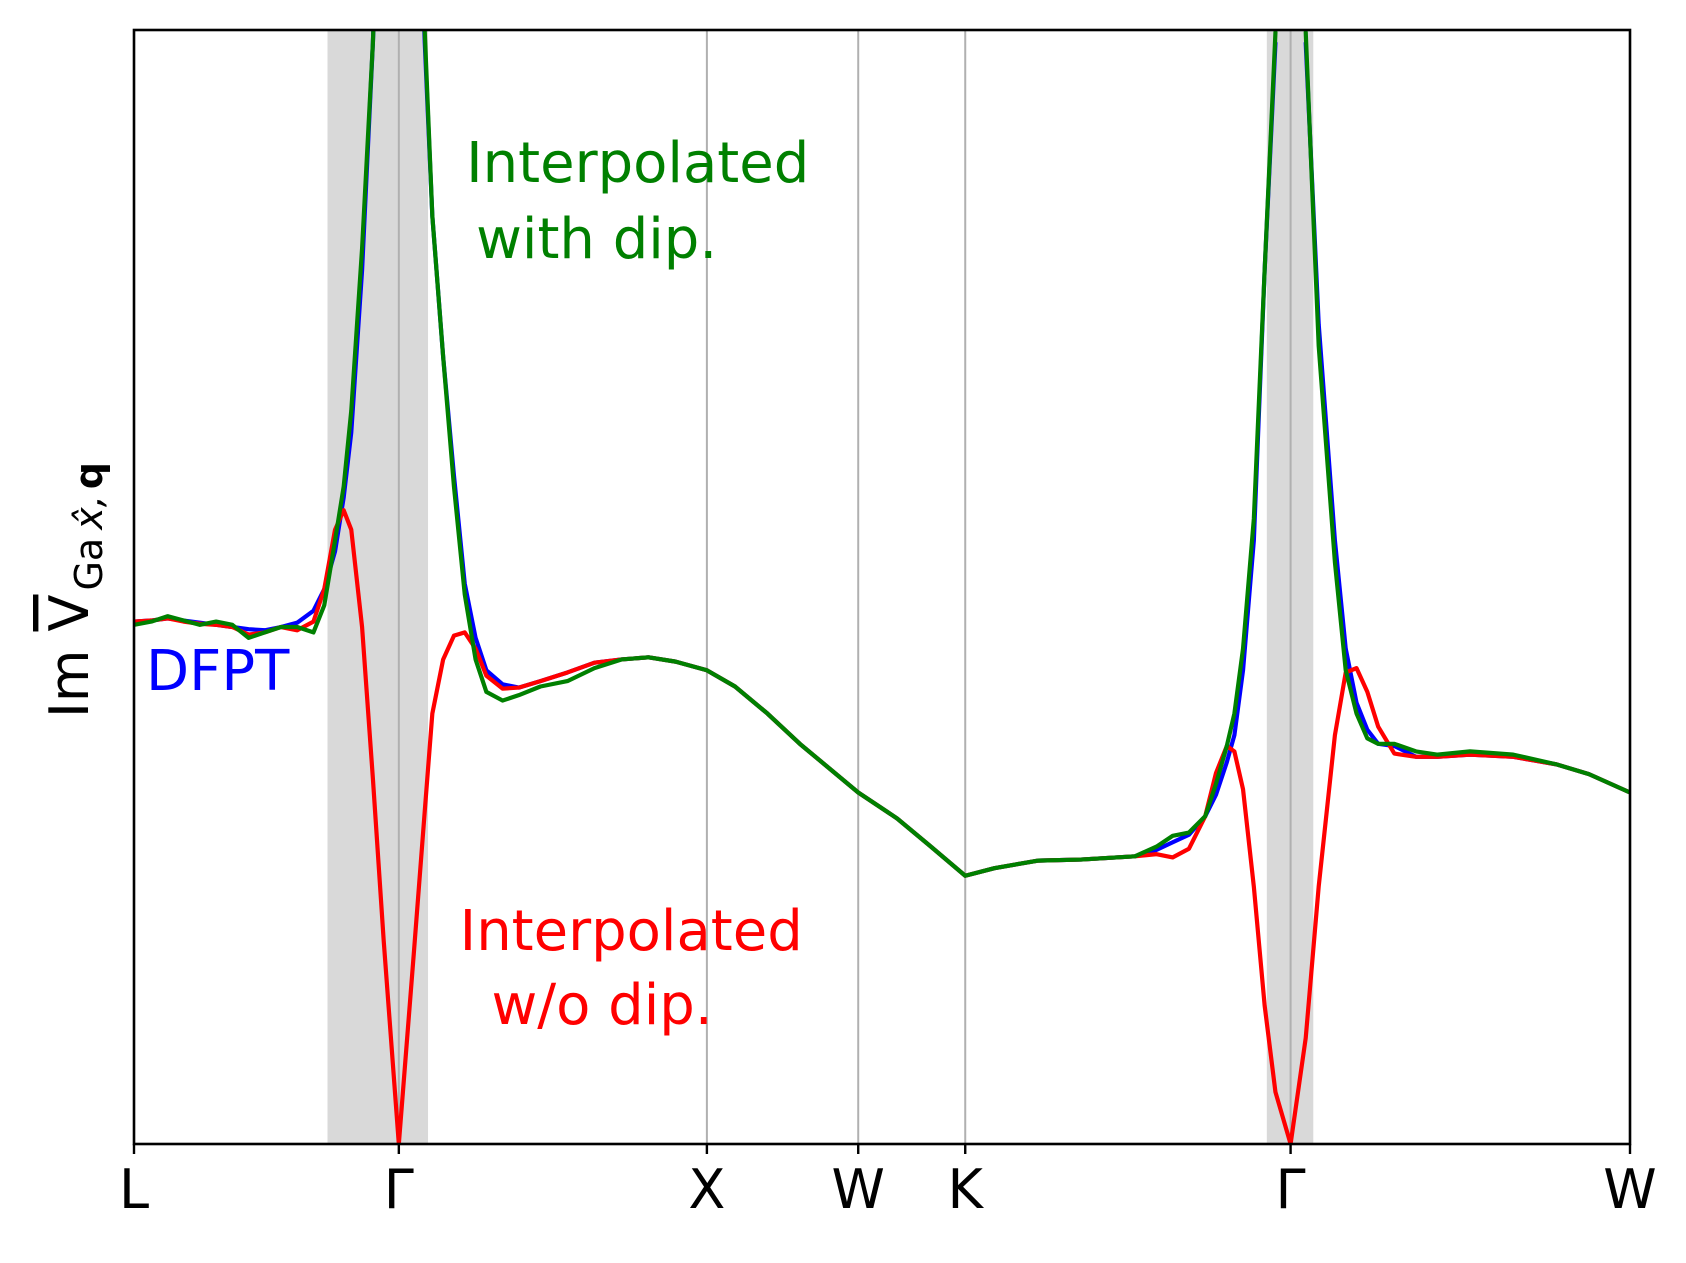  Describe the element at coordinates (378, 587) in the screenshot. I see `shaded-region` at that location.